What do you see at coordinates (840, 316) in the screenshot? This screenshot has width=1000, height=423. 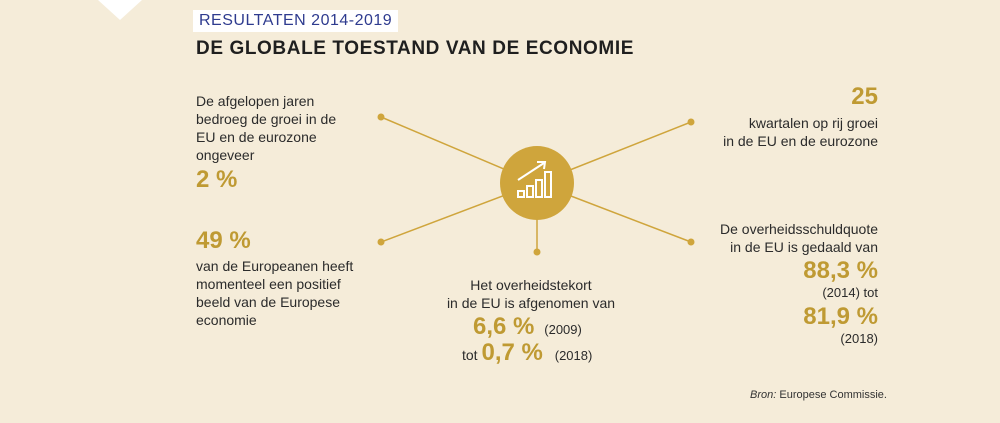 I see `debt-value-to: 81,9 %` at bounding box center [840, 316].